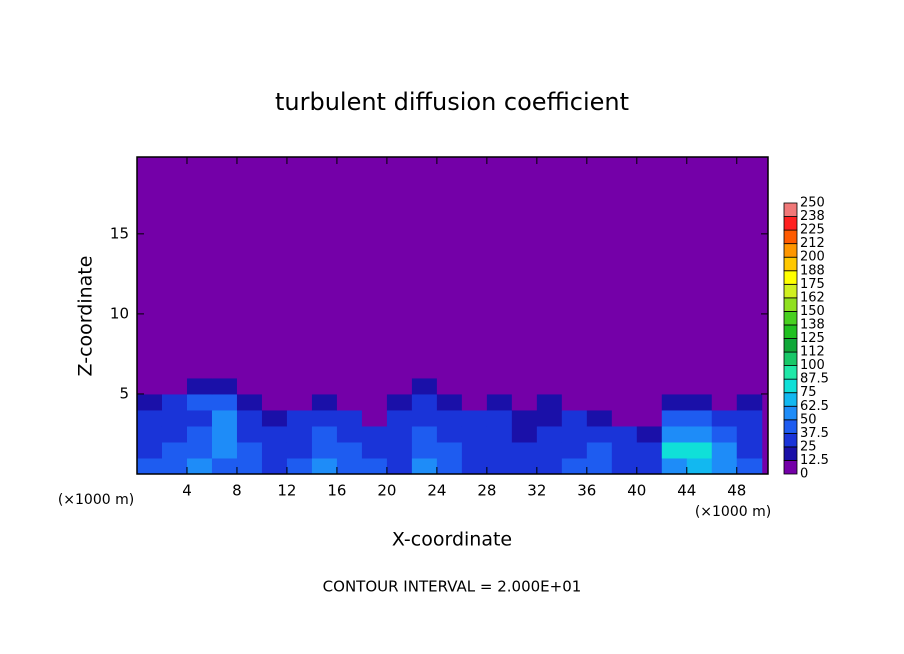  Describe the element at coordinates (812, 257) in the screenshot. I see `colorbar-label: 200` at that location.